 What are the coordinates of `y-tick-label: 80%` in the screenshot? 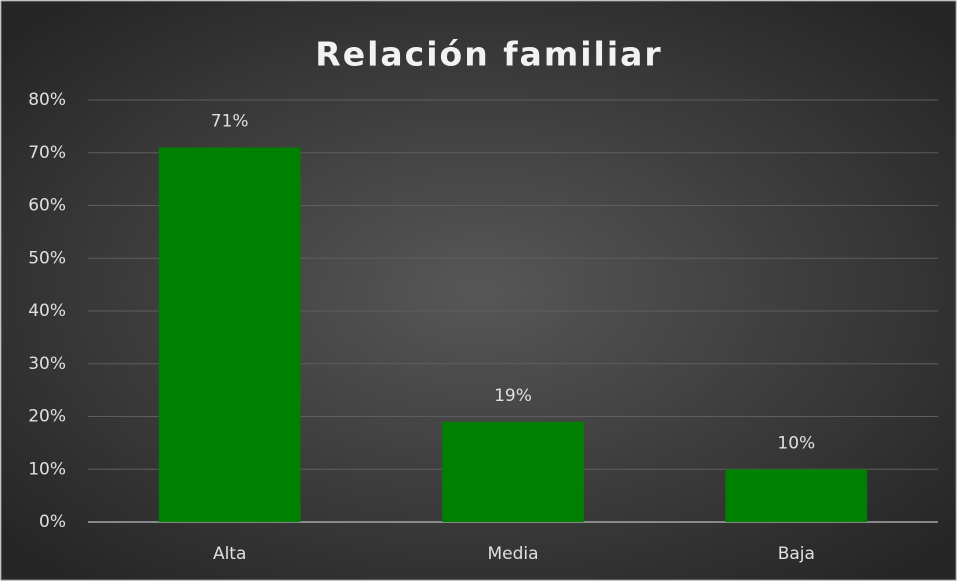 It's located at (47, 100).